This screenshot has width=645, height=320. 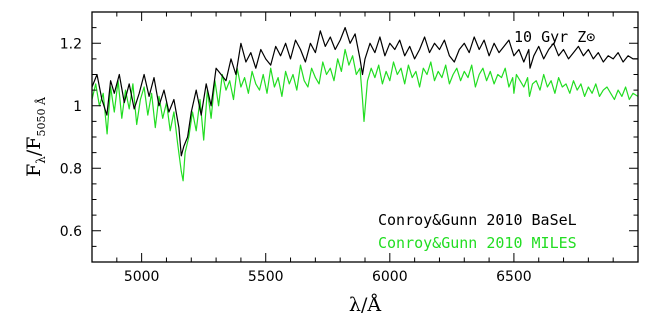 I want to click on x-tick-label: 6500, so click(x=514, y=277).